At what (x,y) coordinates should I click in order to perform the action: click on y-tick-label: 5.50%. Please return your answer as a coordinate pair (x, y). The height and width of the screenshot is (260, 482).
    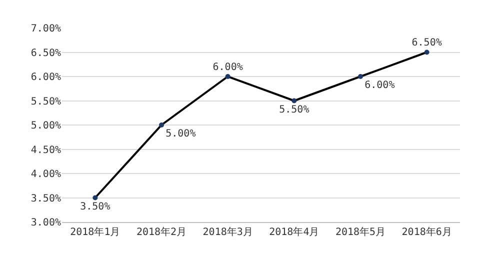
    Looking at the image, I should click on (45, 102).